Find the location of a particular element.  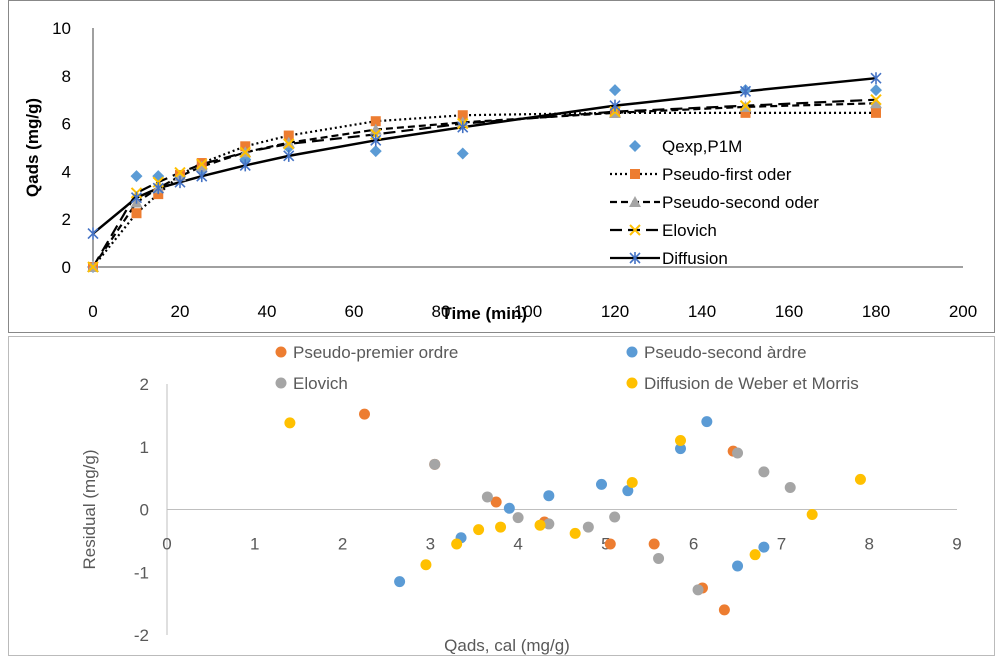

legend-label-1: Pseudo-first oder is located at coordinates (727, 174).